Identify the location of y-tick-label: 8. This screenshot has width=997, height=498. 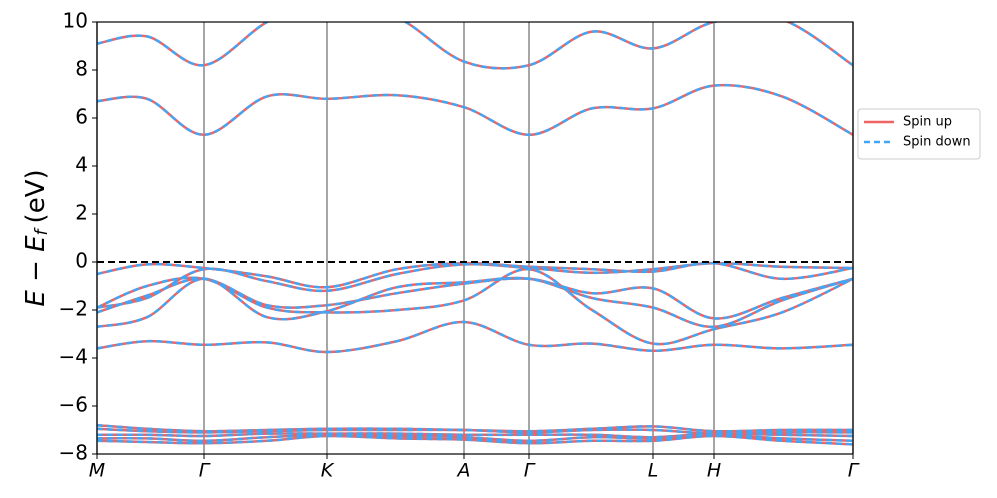
(81, 69).